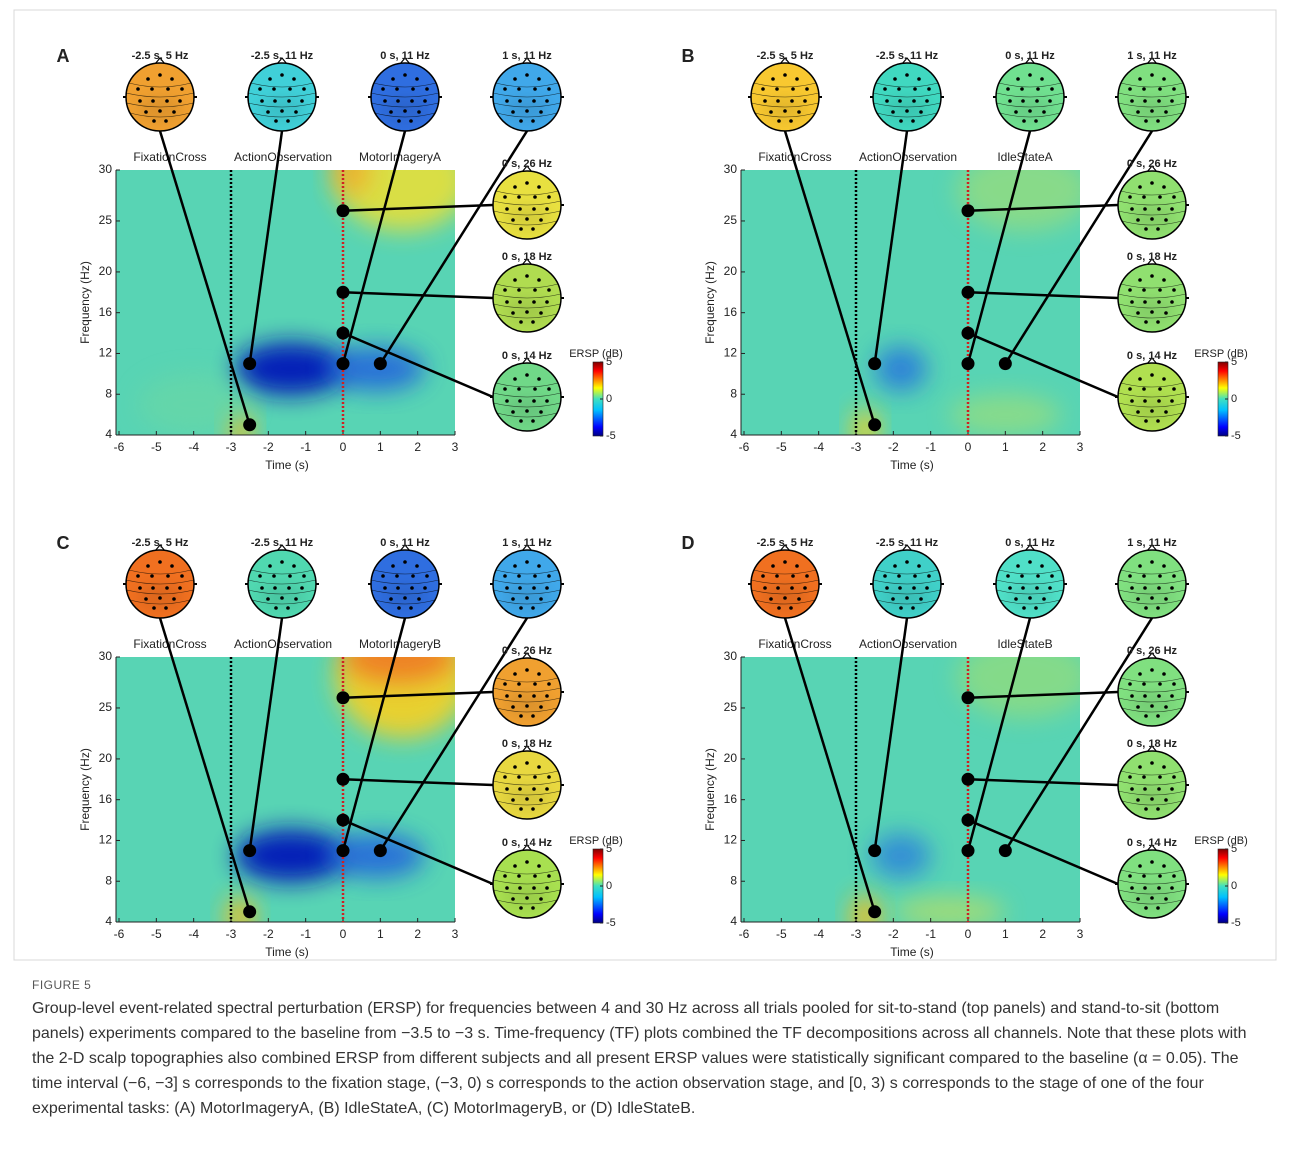 The image size is (1290, 1160). I want to click on x-axis-label: Time (s), so click(287, 465).